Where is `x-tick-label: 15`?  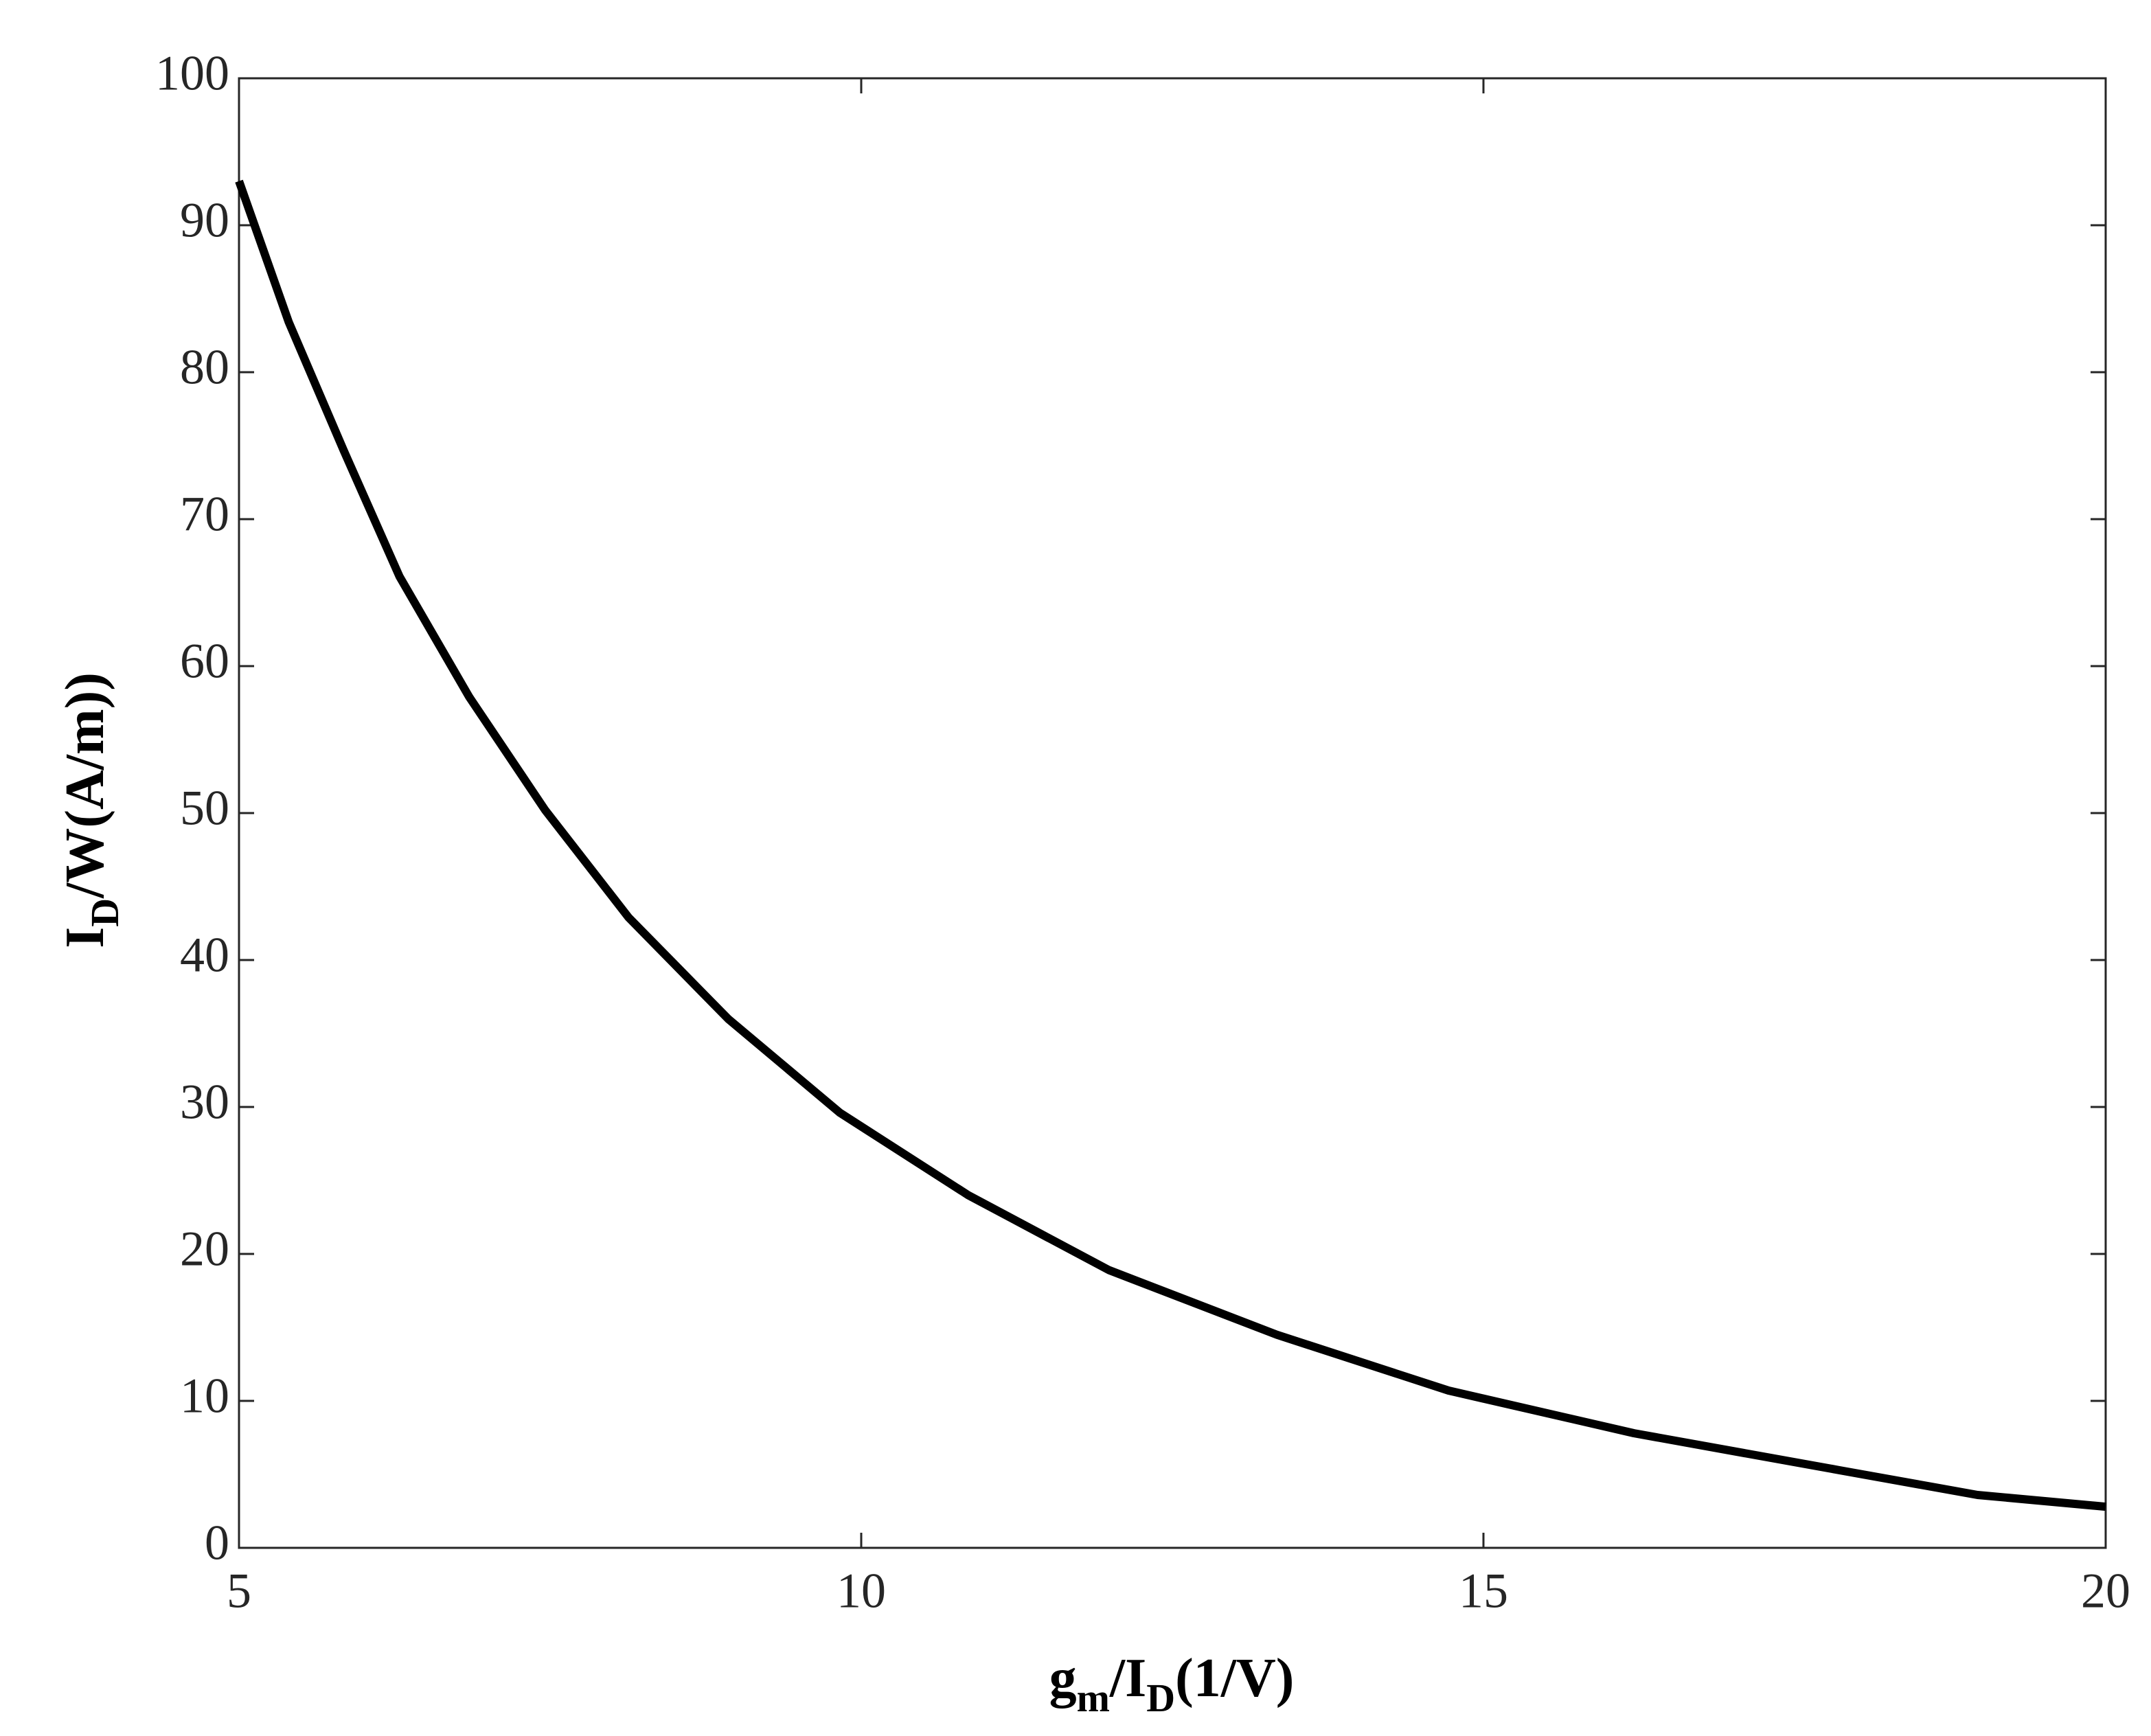
x-tick-label: 15 is located at coordinates (1484, 1591).